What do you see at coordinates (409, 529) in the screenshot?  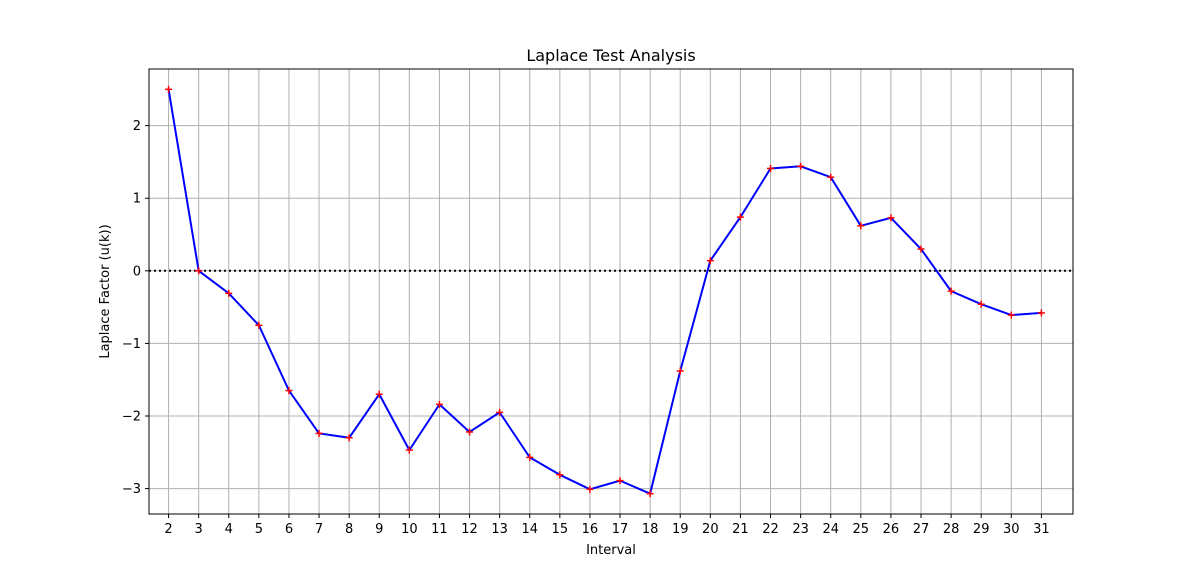 I see `x-tick-label-10: 10` at bounding box center [409, 529].